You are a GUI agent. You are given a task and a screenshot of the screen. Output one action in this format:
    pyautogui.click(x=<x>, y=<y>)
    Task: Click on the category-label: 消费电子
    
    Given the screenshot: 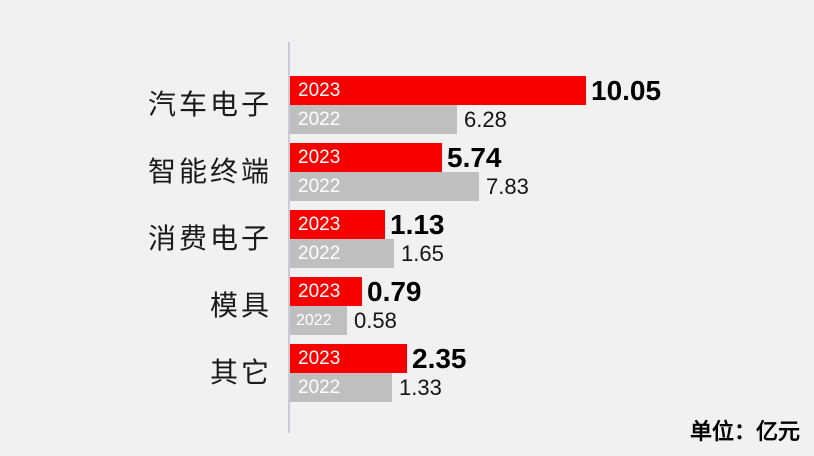 What is the action you would take?
    pyautogui.click(x=209, y=238)
    